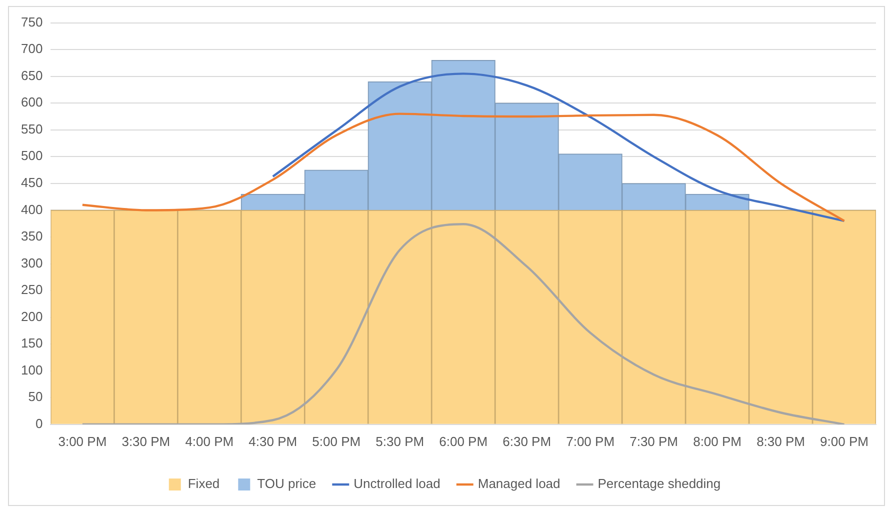  Describe the element at coordinates (31, 343) in the screenshot. I see `y-tick-label: 150` at that location.